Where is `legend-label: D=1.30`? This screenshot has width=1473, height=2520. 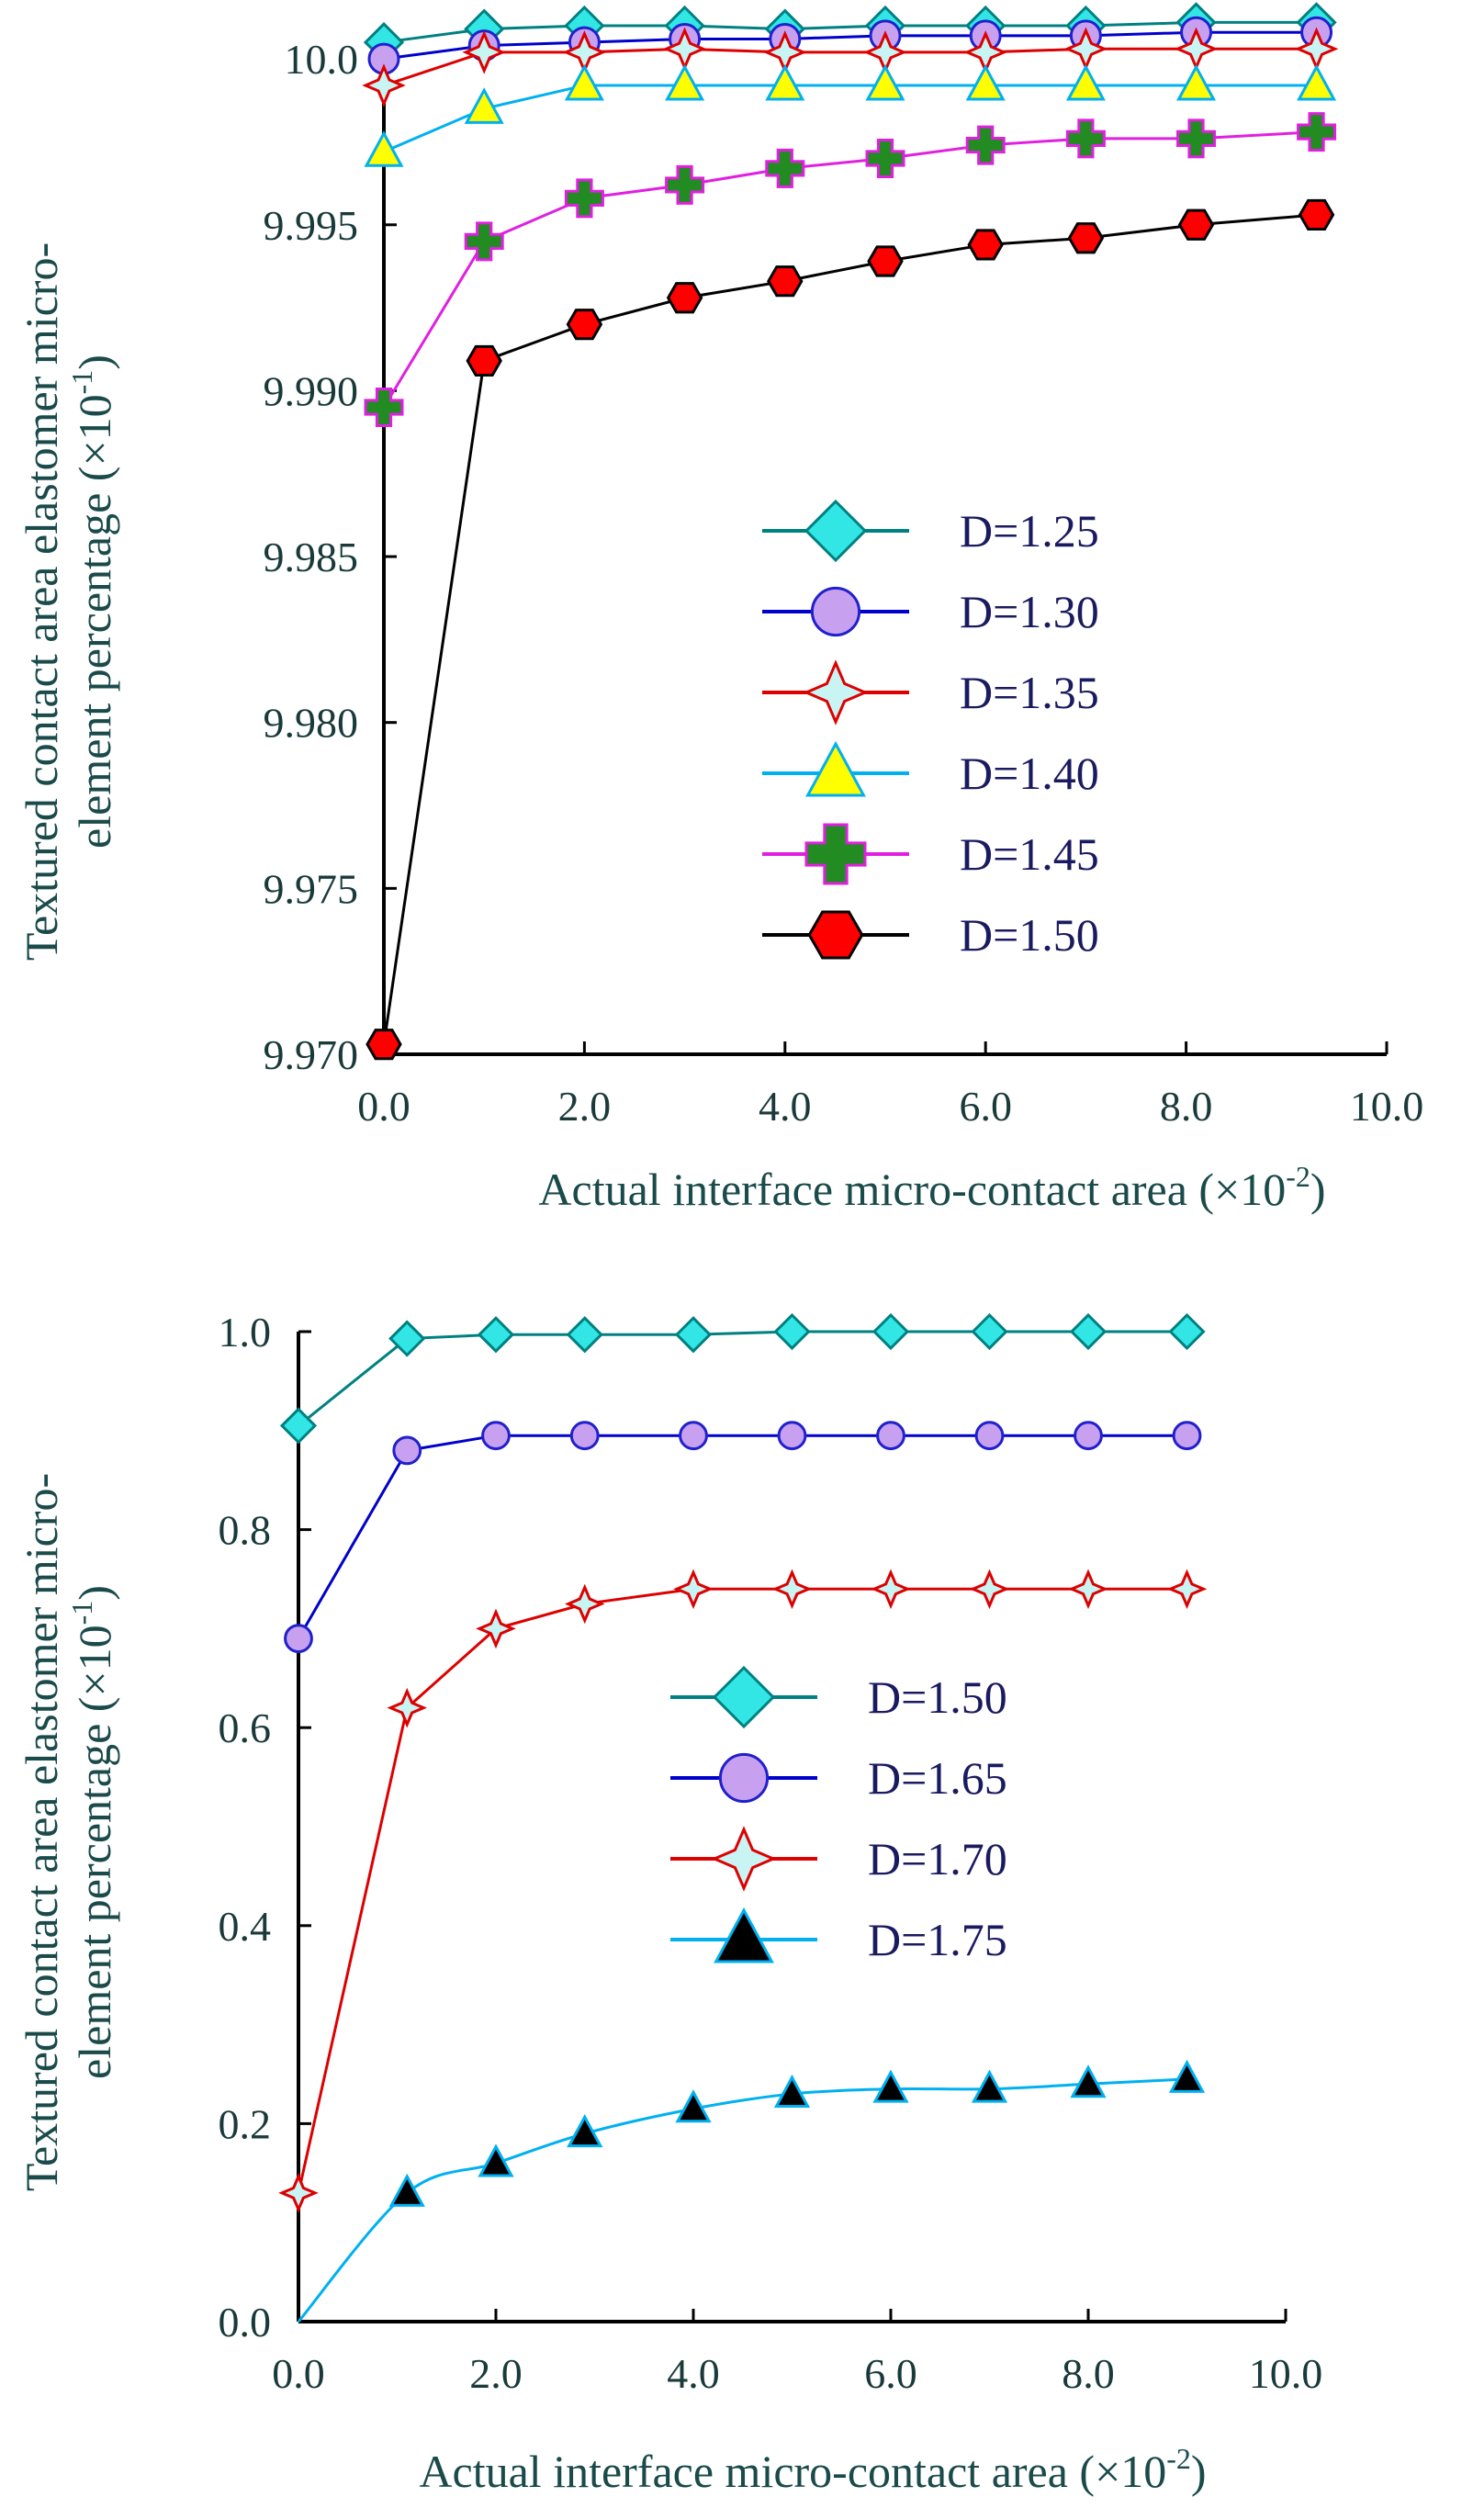 legend-label: D=1.30 is located at coordinates (1029, 611).